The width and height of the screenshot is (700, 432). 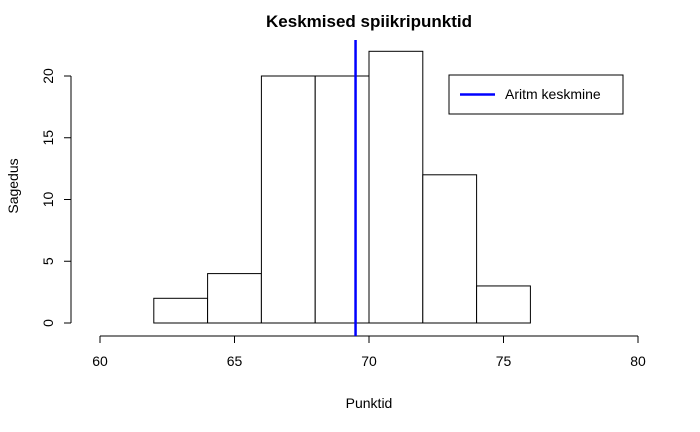 I want to click on x-tick-label-80: 80, so click(x=638, y=361).